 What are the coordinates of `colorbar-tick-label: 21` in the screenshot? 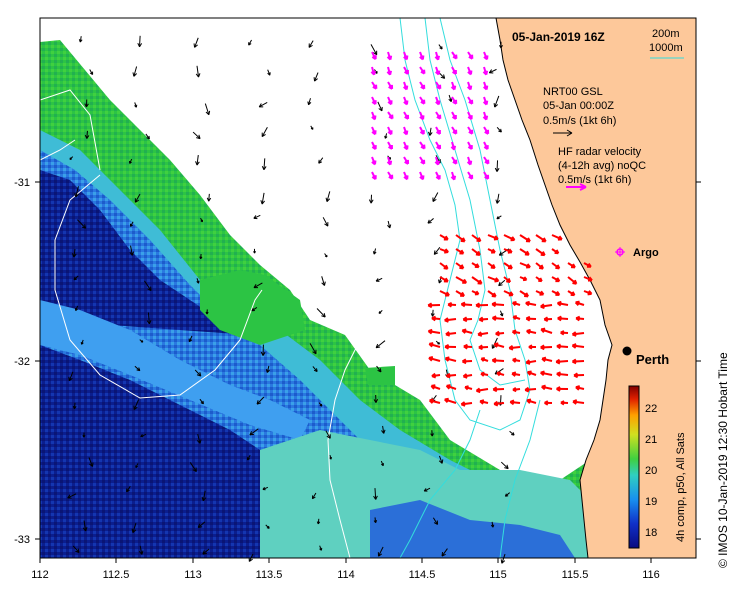 It's located at (651, 440).